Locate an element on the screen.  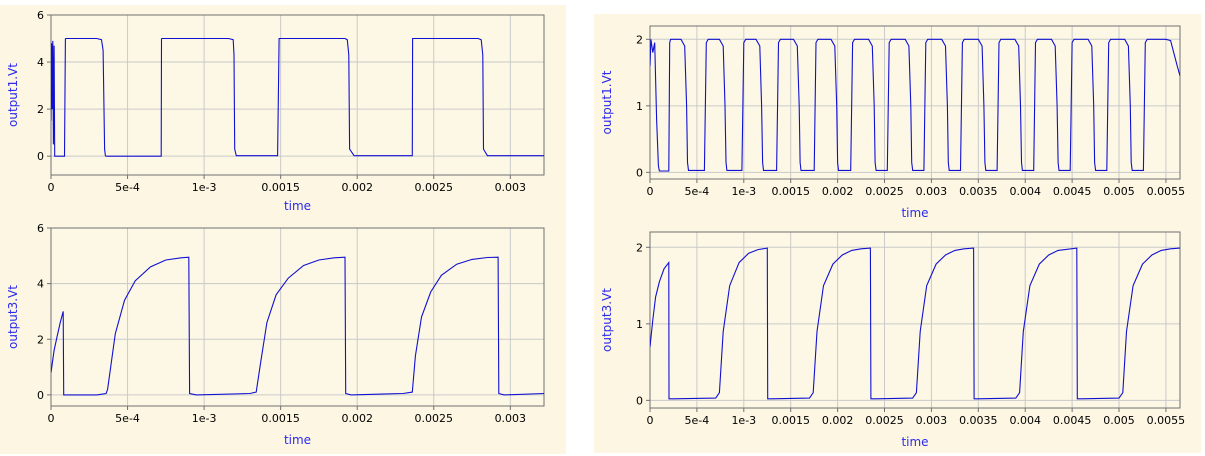
plot-area is located at coordinates (297, 95).